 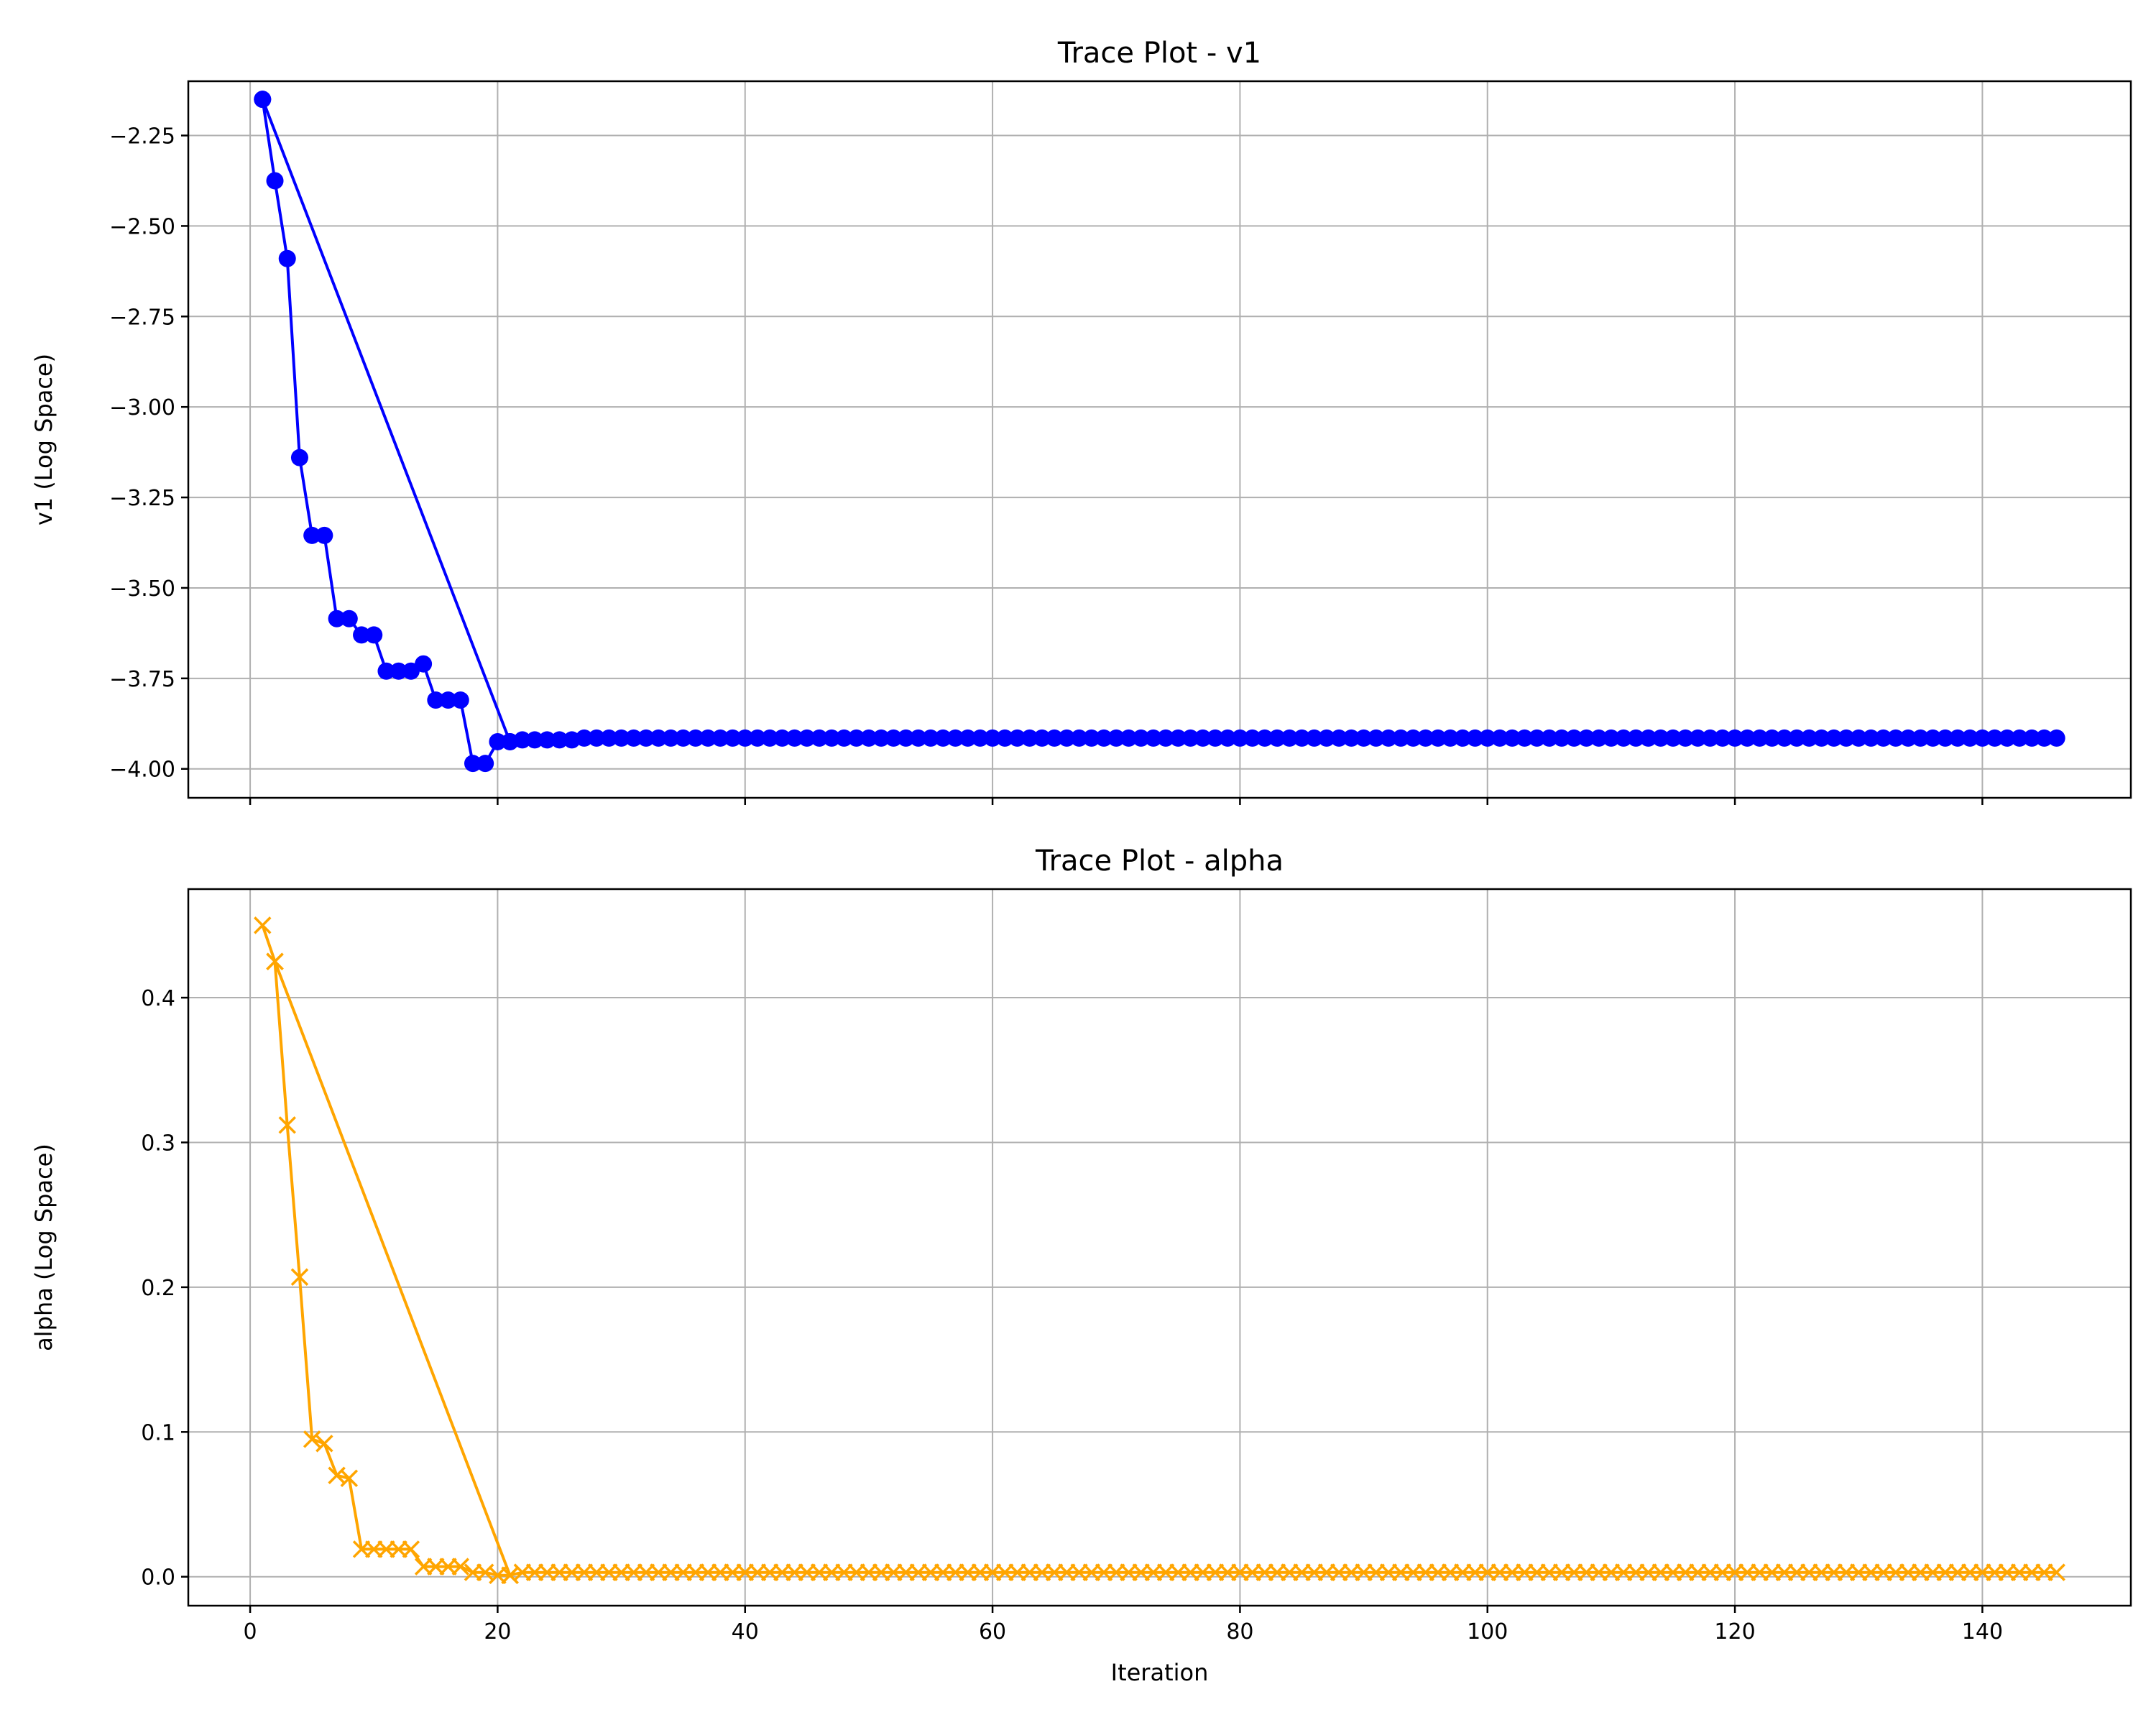 I want to click on alpha-y-tick-label: 0.0, so click(x=158, y=1578).